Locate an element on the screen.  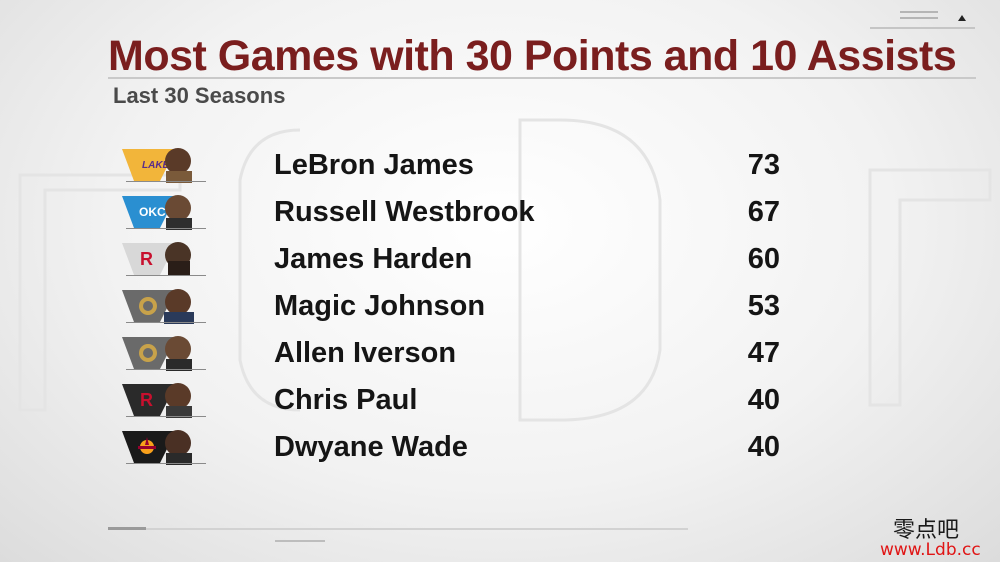
games-count: 47 is located at coordinates (763, 353).